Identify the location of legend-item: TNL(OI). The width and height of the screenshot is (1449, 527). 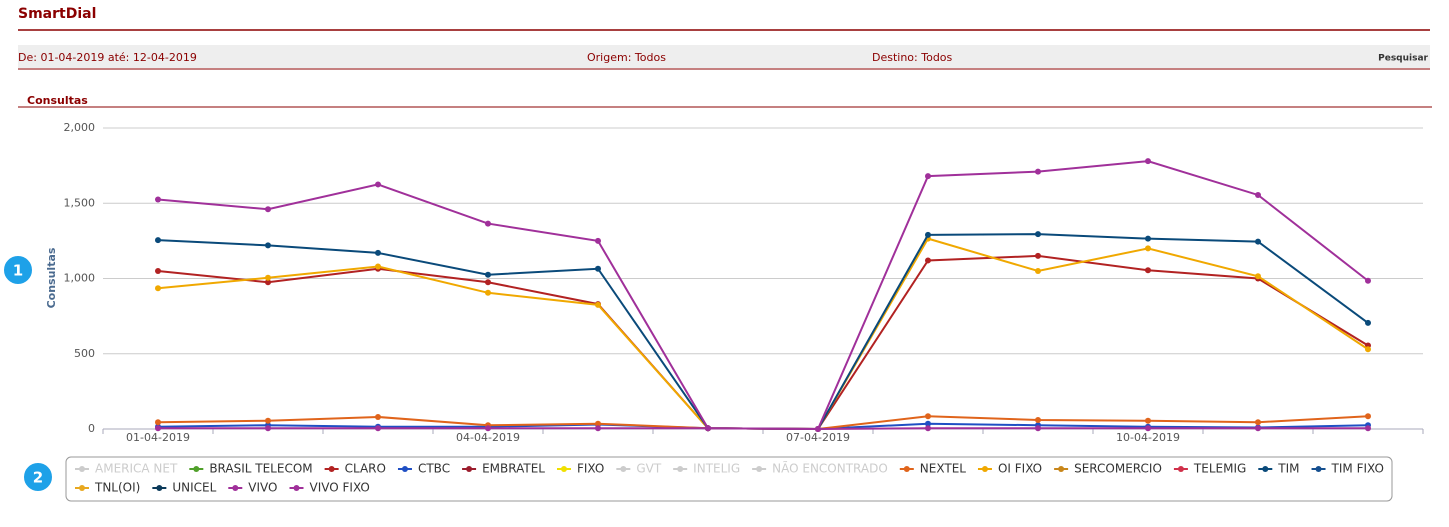
(117, 488).